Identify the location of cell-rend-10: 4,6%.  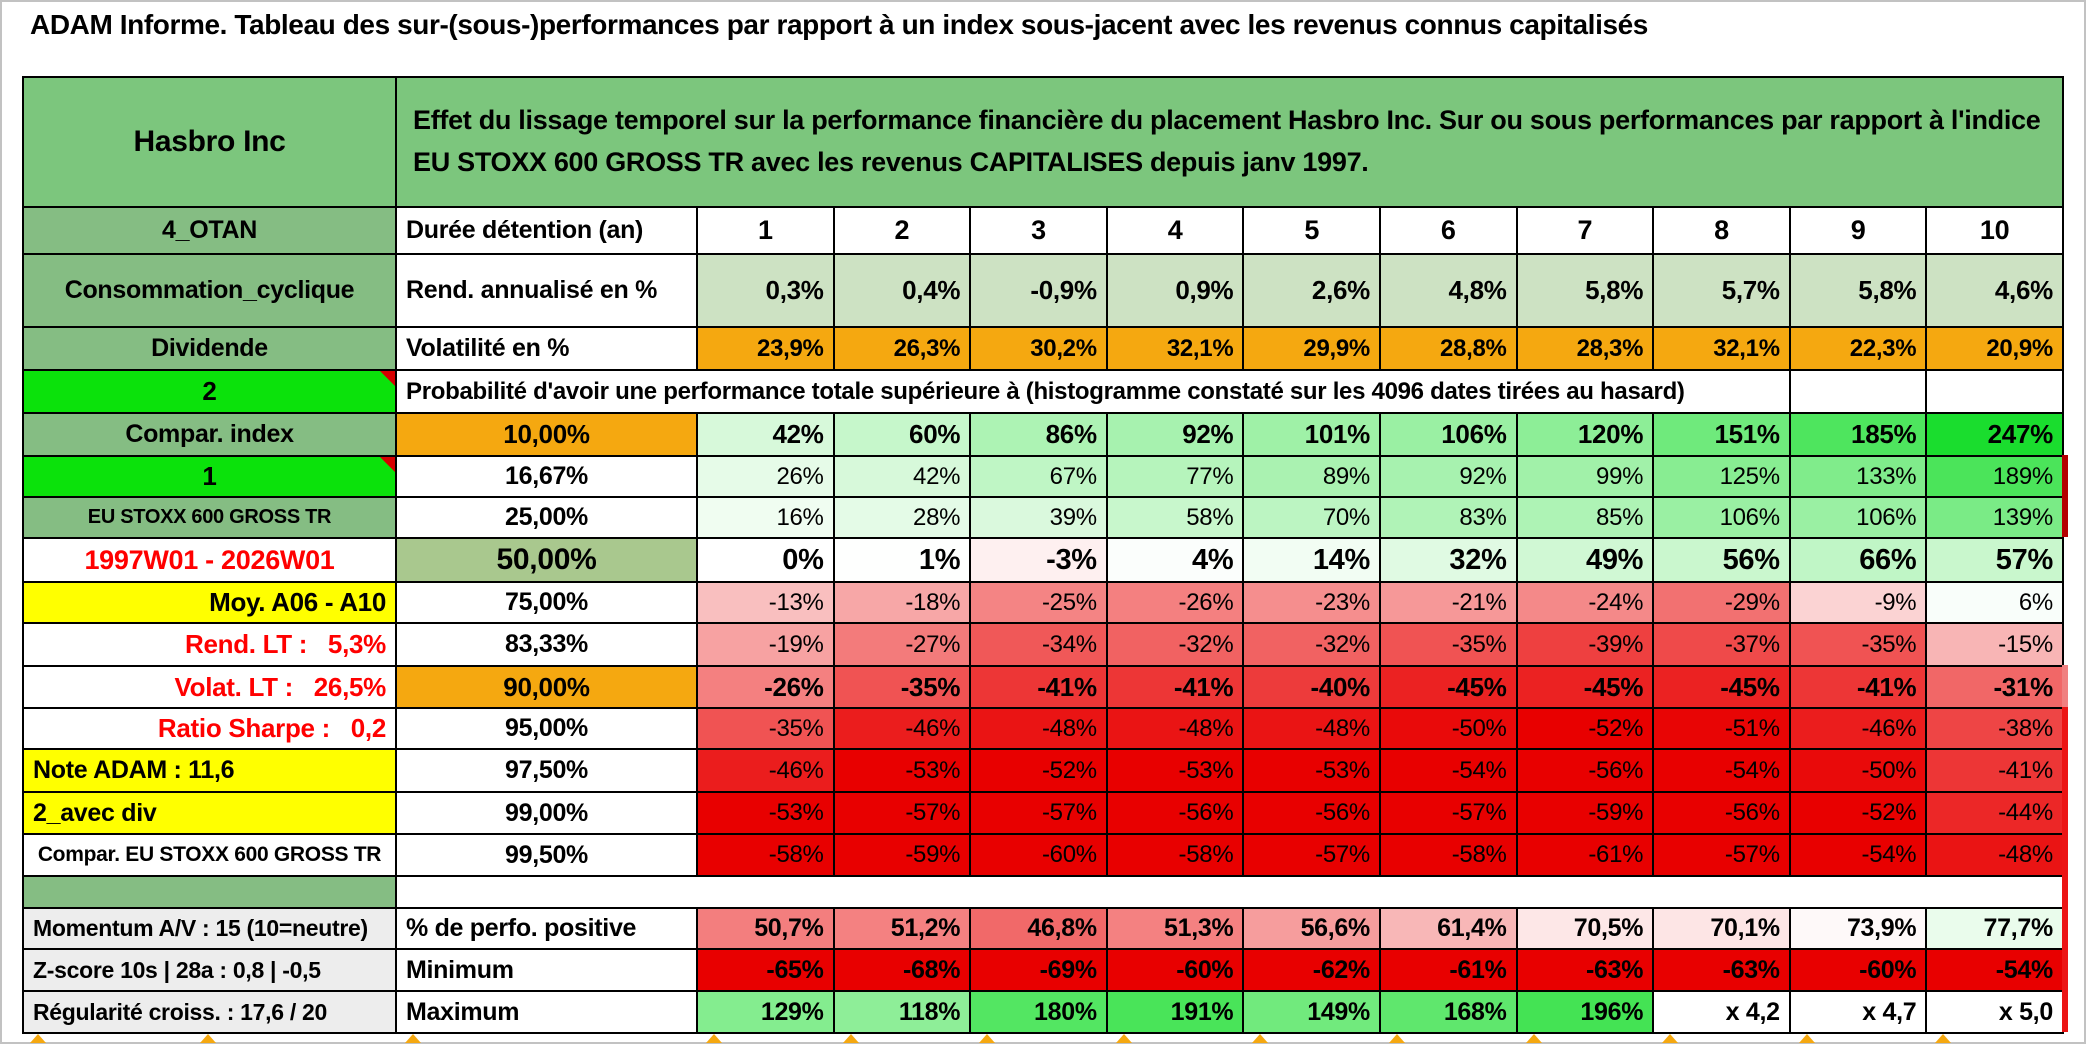
(1995, 291).